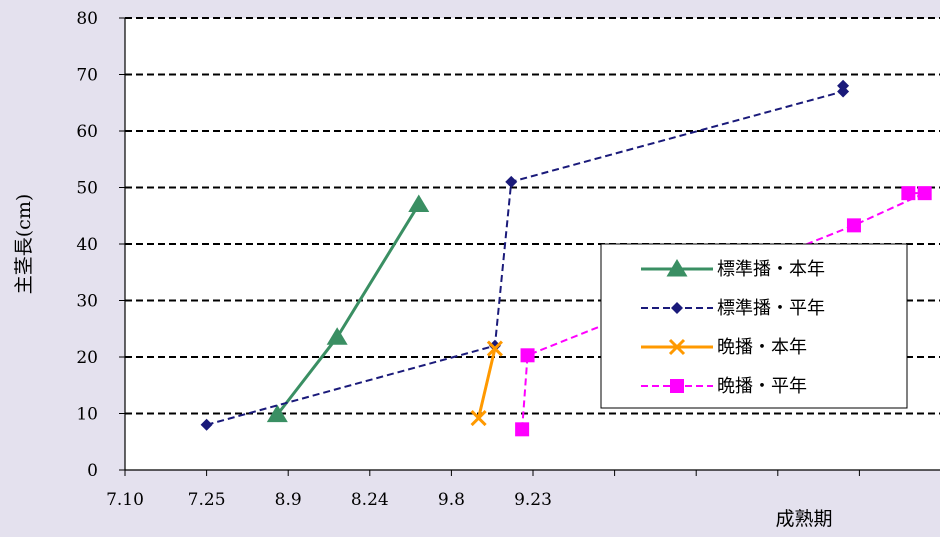 The height and width of the screenshot is (537, 940). Describe the element at coordinates (24, 244) in the screenshot. I see `y-axis-title: 主茎長(cm)` at that location.